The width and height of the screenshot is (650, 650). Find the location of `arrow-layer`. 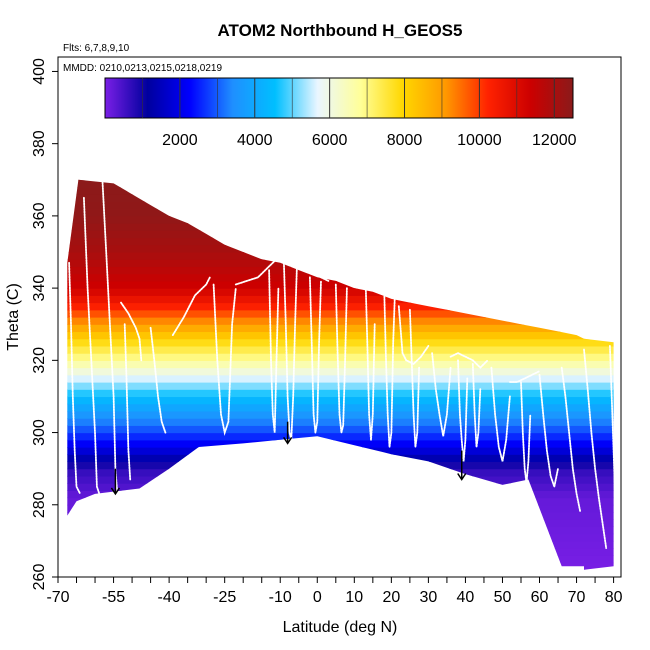

arrow-layer is located at coordinates (288, 458).